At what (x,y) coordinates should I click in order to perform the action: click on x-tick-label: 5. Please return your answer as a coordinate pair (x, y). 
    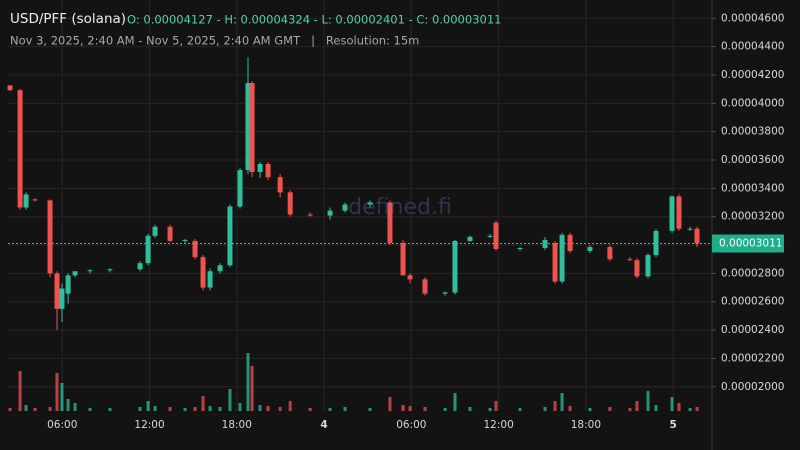
    Looking at the image, I should click on (673, 425).